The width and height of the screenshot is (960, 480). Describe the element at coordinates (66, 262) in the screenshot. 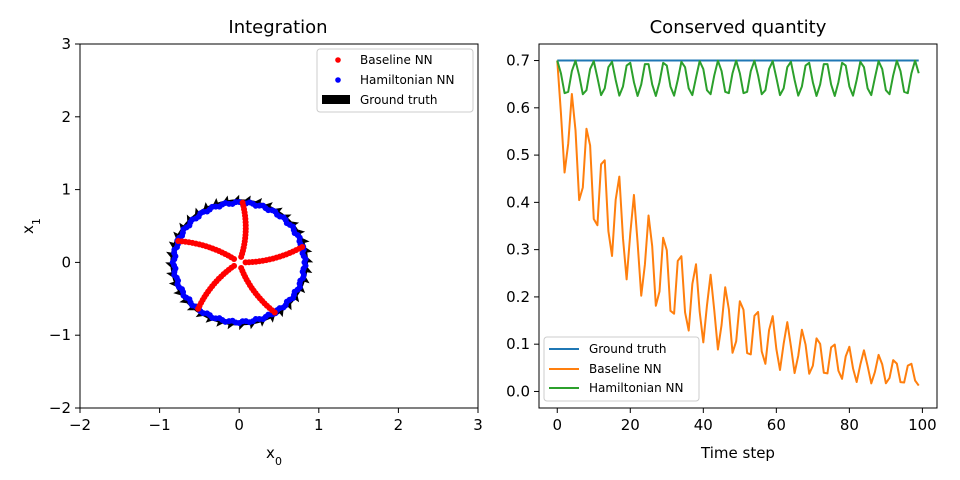

I see `y-tick-label: 0` at that location.